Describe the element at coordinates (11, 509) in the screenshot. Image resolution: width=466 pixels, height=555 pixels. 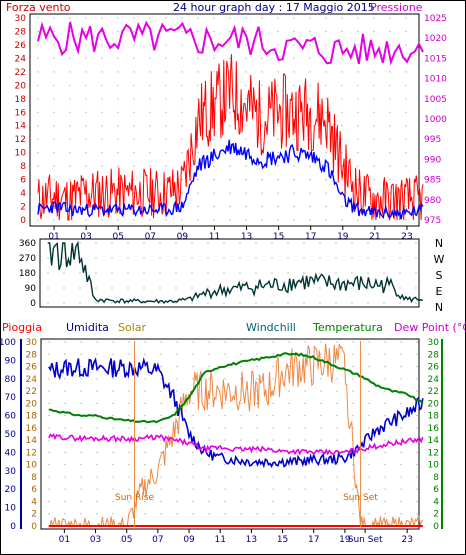
I see `humidity-tick: 10` at that location.